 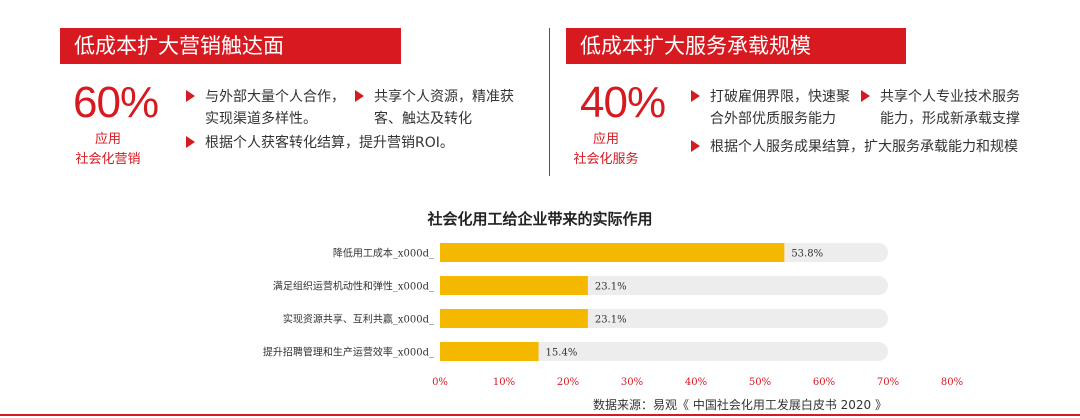 What do you see at coordinates (864, 147) in the screenshot?
I see `right-bullet-3-line1: 根据个人服务成果结算，扩大服务承载能力和规模` at bounding box center [864, 147].